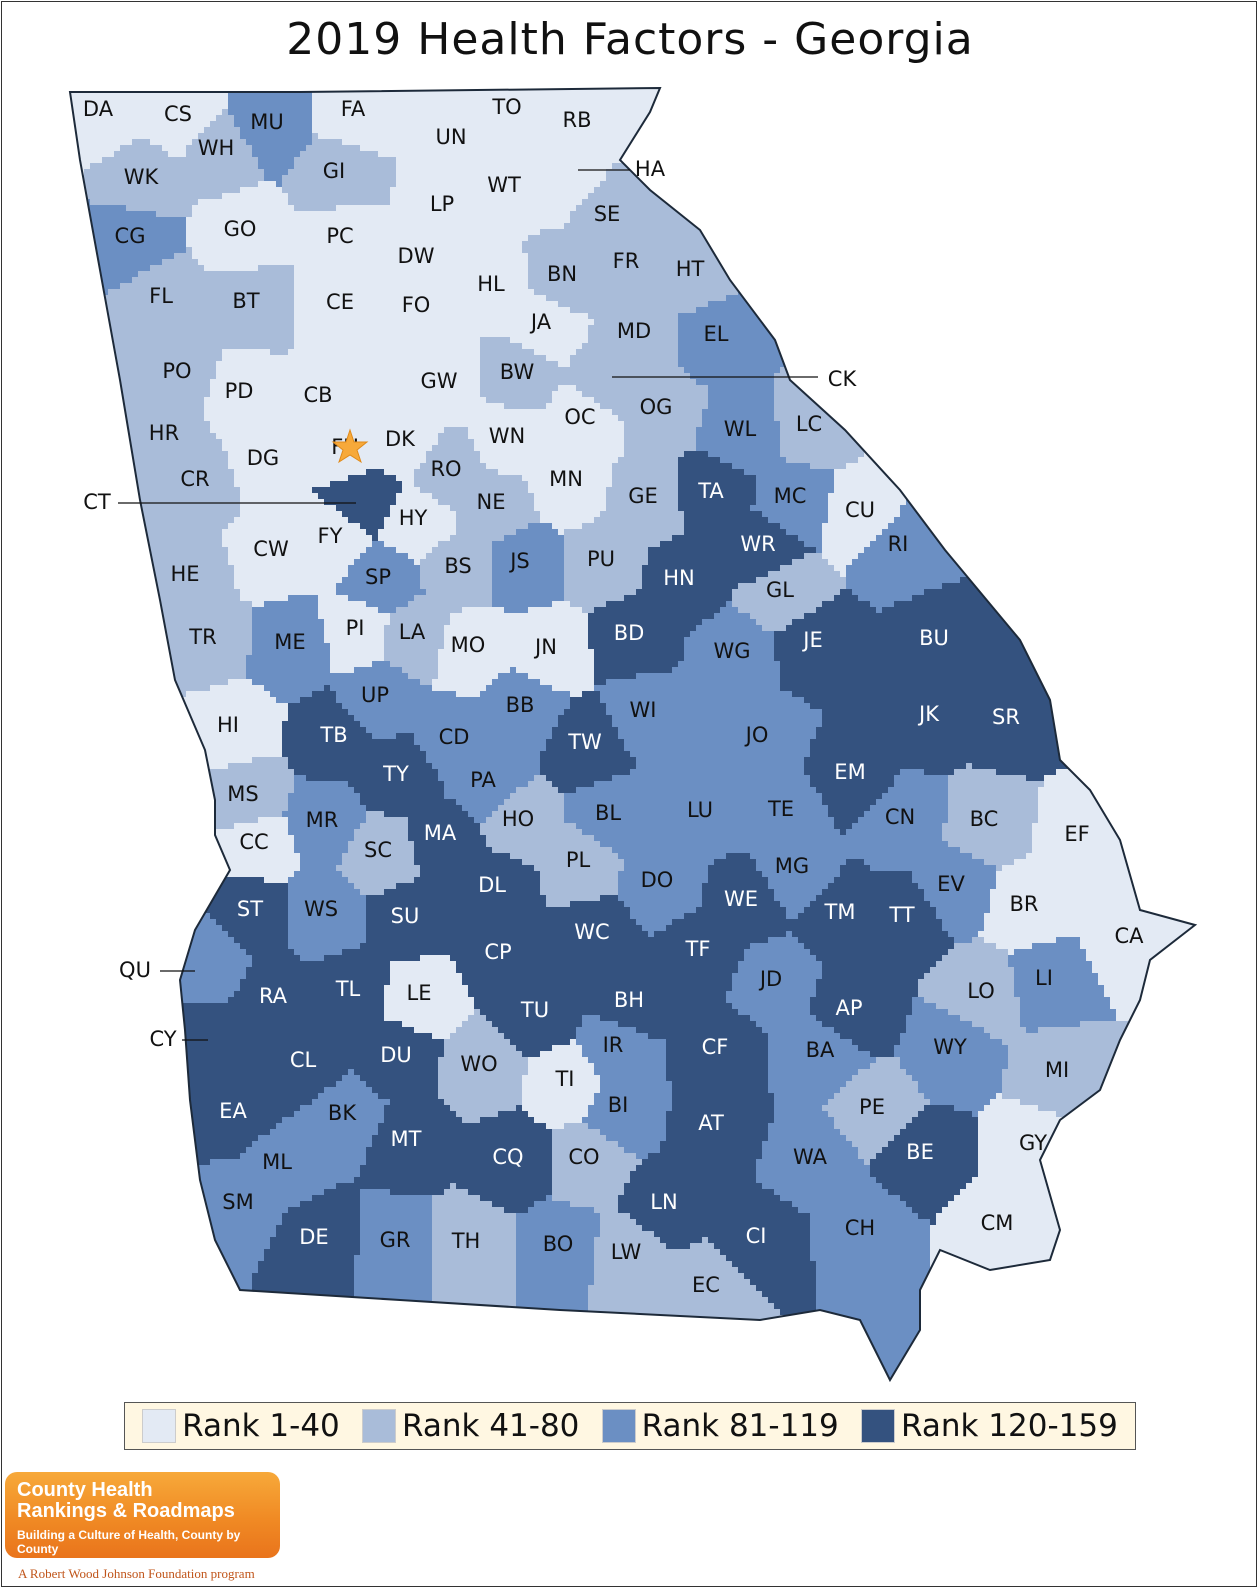 The image size is (1260, 1590). What do you see at coordinates (303, 1060) in the screenshot?
I see `county-label-cl: CL` at bounding box center [303, 1060].